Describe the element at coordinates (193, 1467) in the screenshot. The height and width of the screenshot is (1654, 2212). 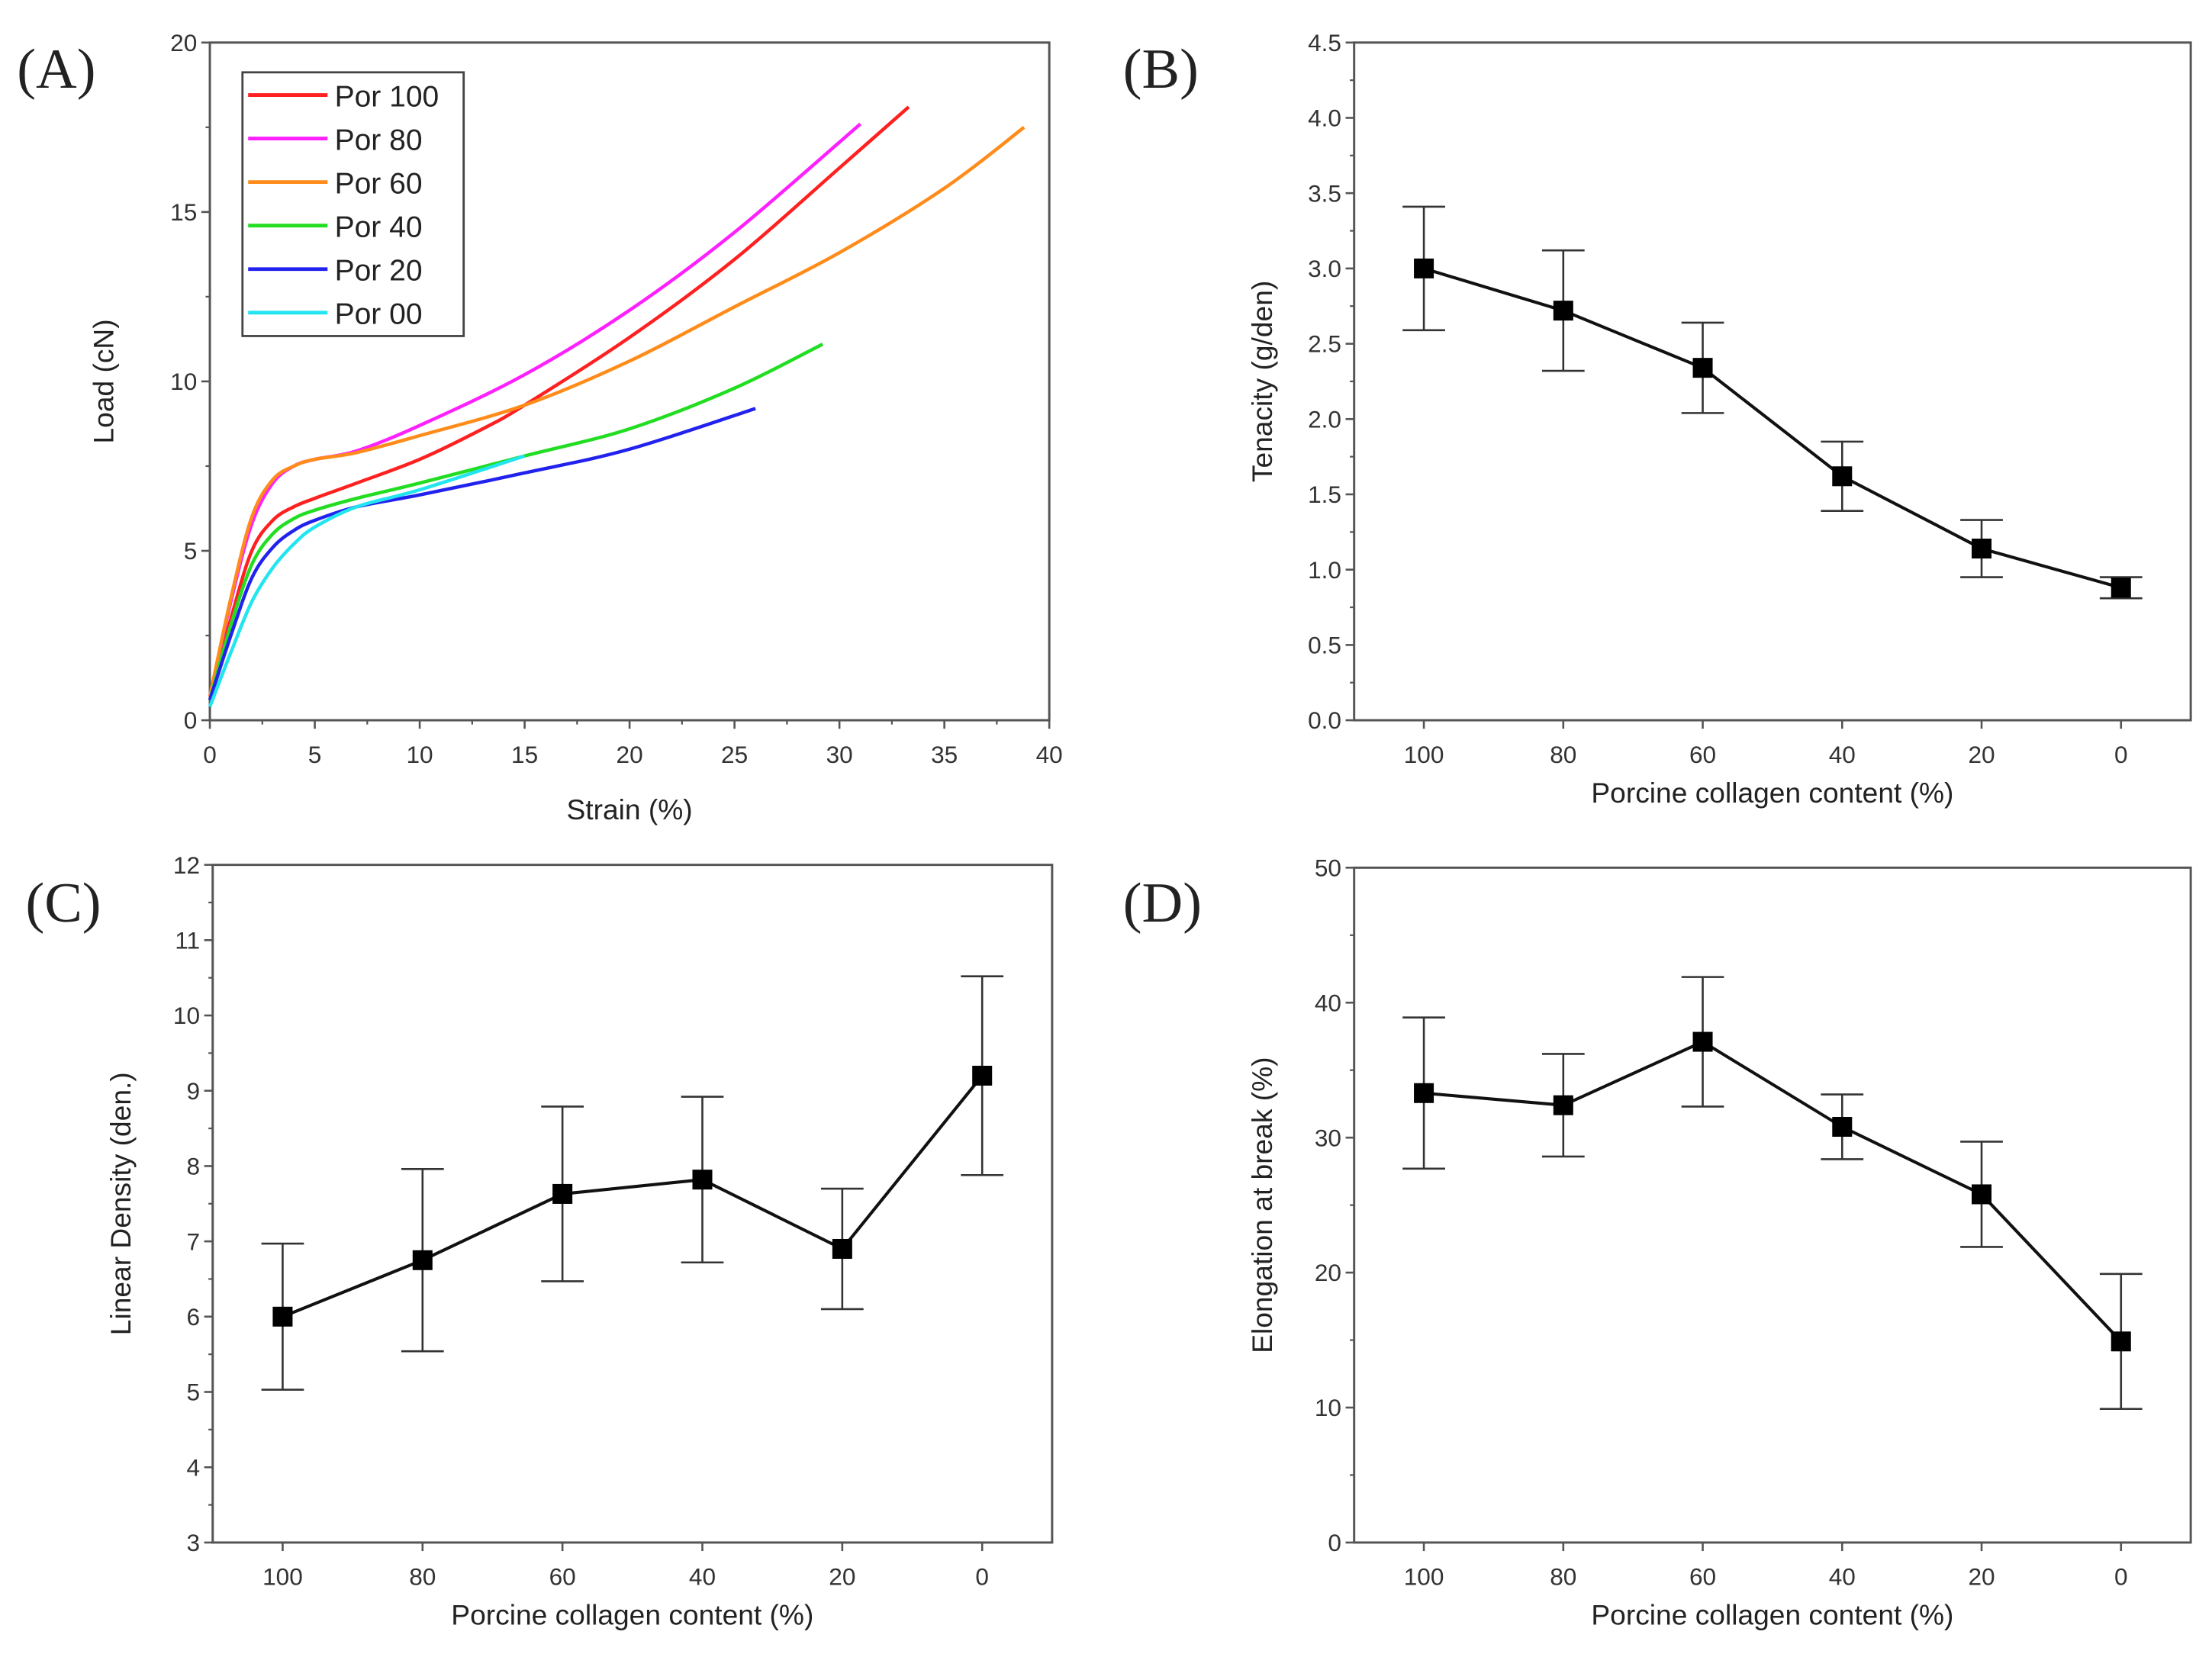
I see `y-tick-label: 4` at that location.